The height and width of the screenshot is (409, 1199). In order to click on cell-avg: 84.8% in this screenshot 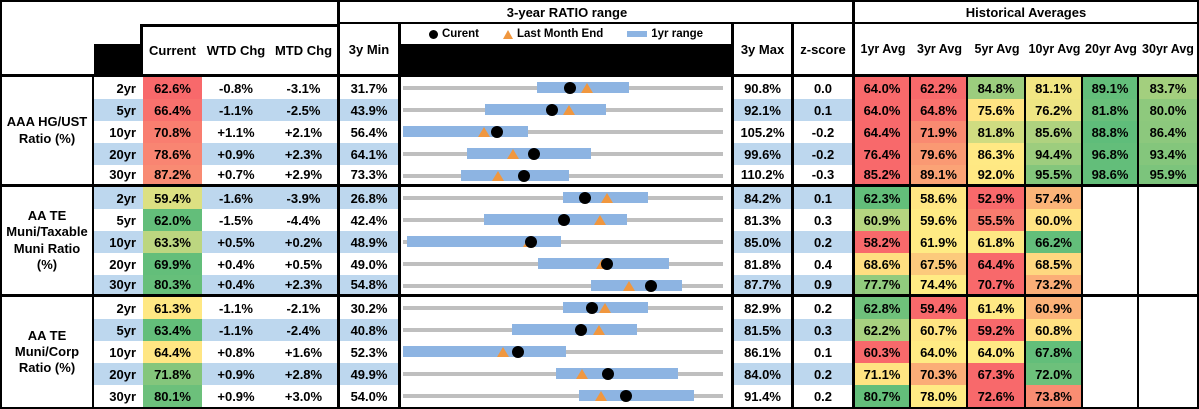, I will do `click(997, 88)`.